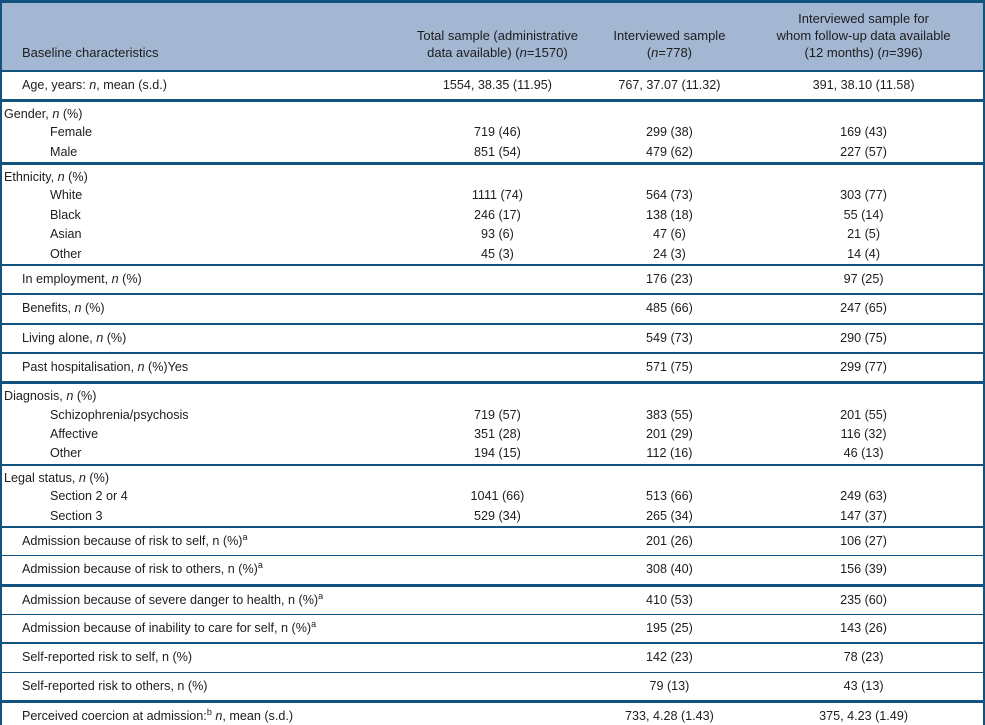  Describe the element at coordinates (492, 153) in the screenshot. I see `table-row: Male 851 (54) 479 (62) 227 (57)` at that location.